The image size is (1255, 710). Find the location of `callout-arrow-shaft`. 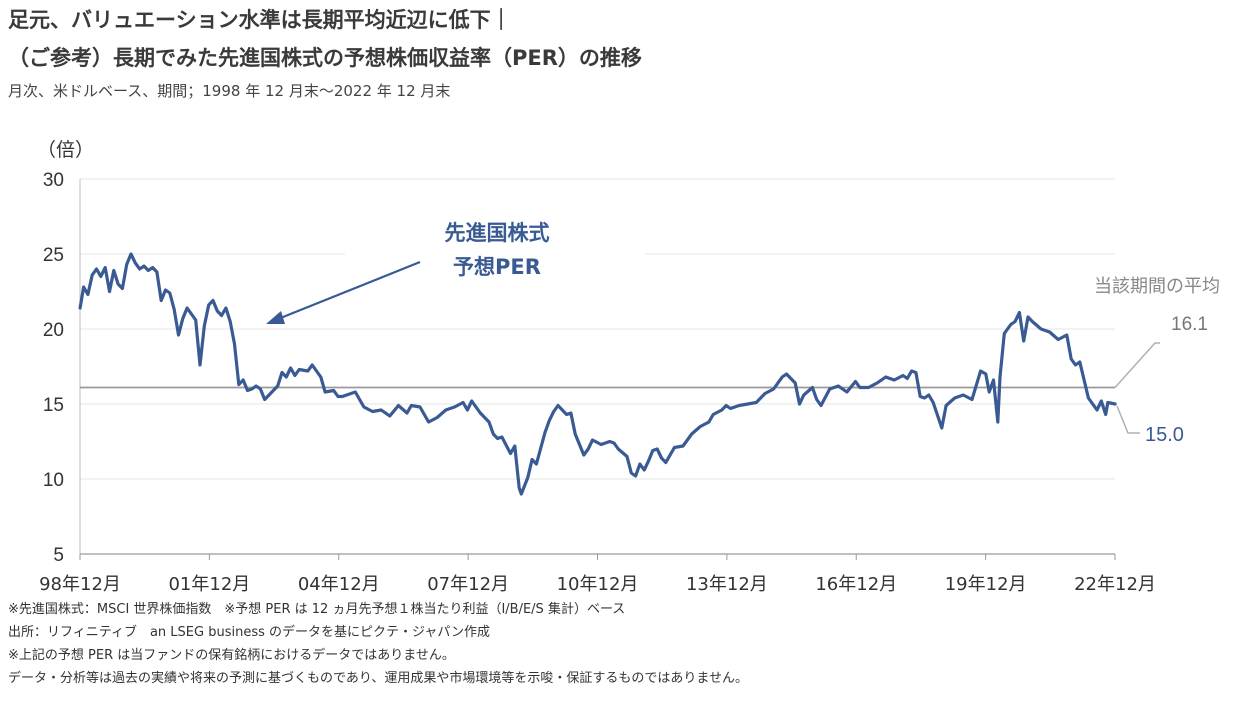

callout-arrow-shaft is located at coordinates (349, 290).